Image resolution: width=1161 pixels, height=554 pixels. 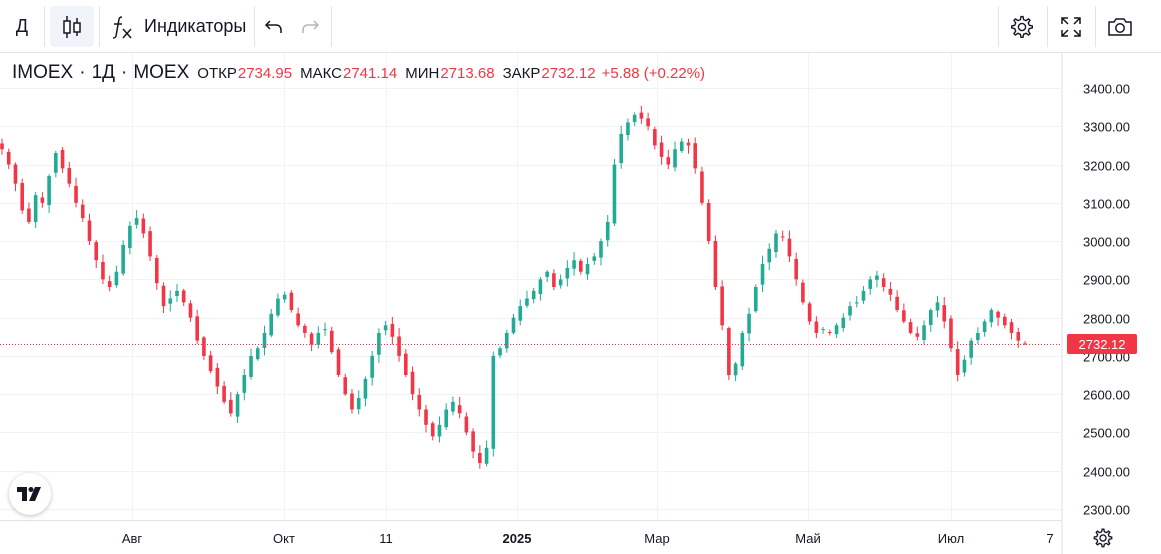 I want to click on tradingview-logo, so click(x=30, y=494).